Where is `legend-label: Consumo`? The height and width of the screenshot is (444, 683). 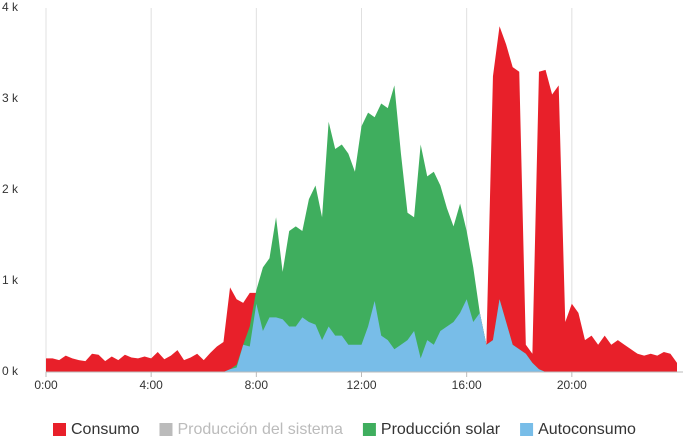
legend-label: Consumo is located at coordinates (105, 429).